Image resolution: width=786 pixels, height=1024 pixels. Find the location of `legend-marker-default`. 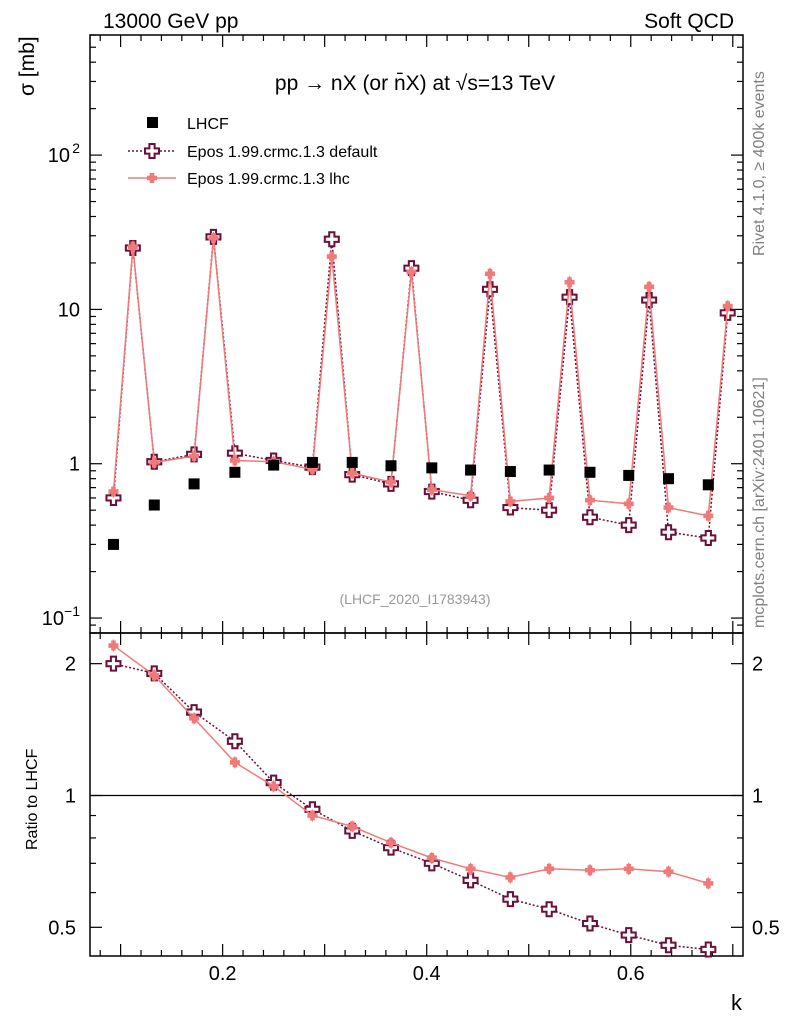

legend-marker-default is located at coordinates (152, 151).